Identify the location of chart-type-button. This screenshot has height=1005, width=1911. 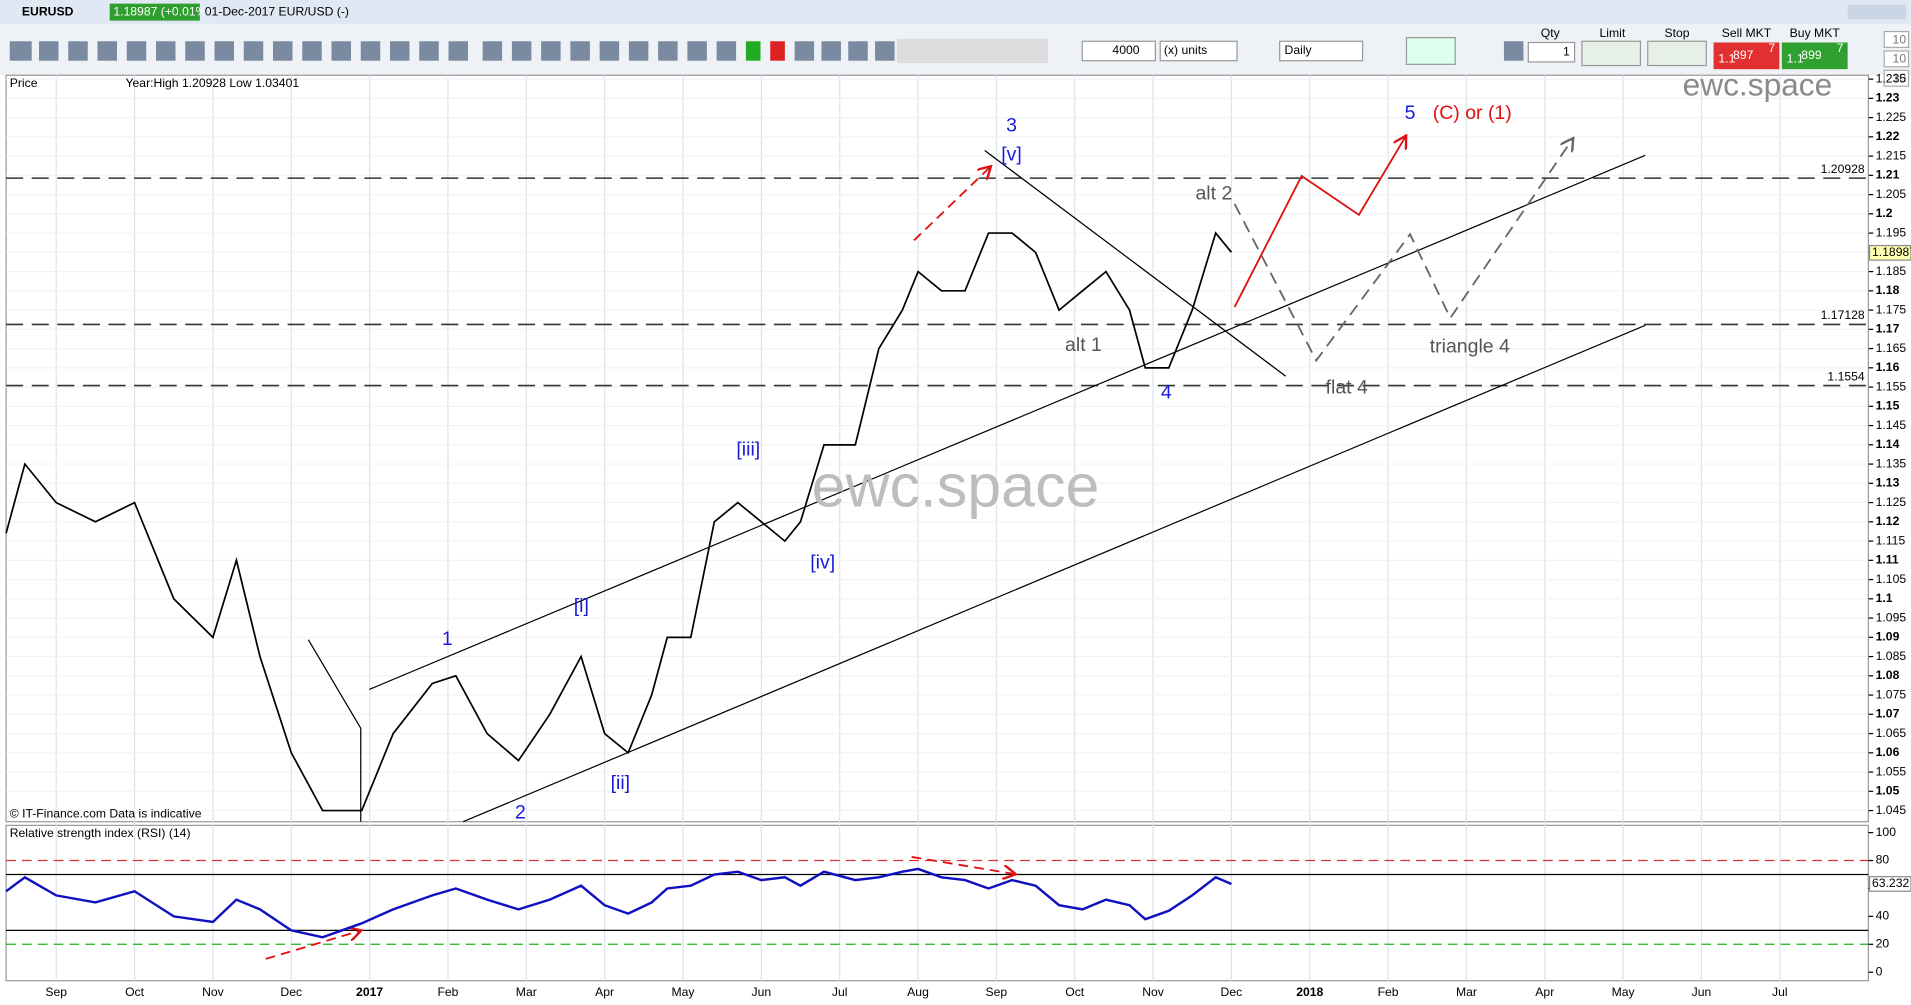
(1430, 51).